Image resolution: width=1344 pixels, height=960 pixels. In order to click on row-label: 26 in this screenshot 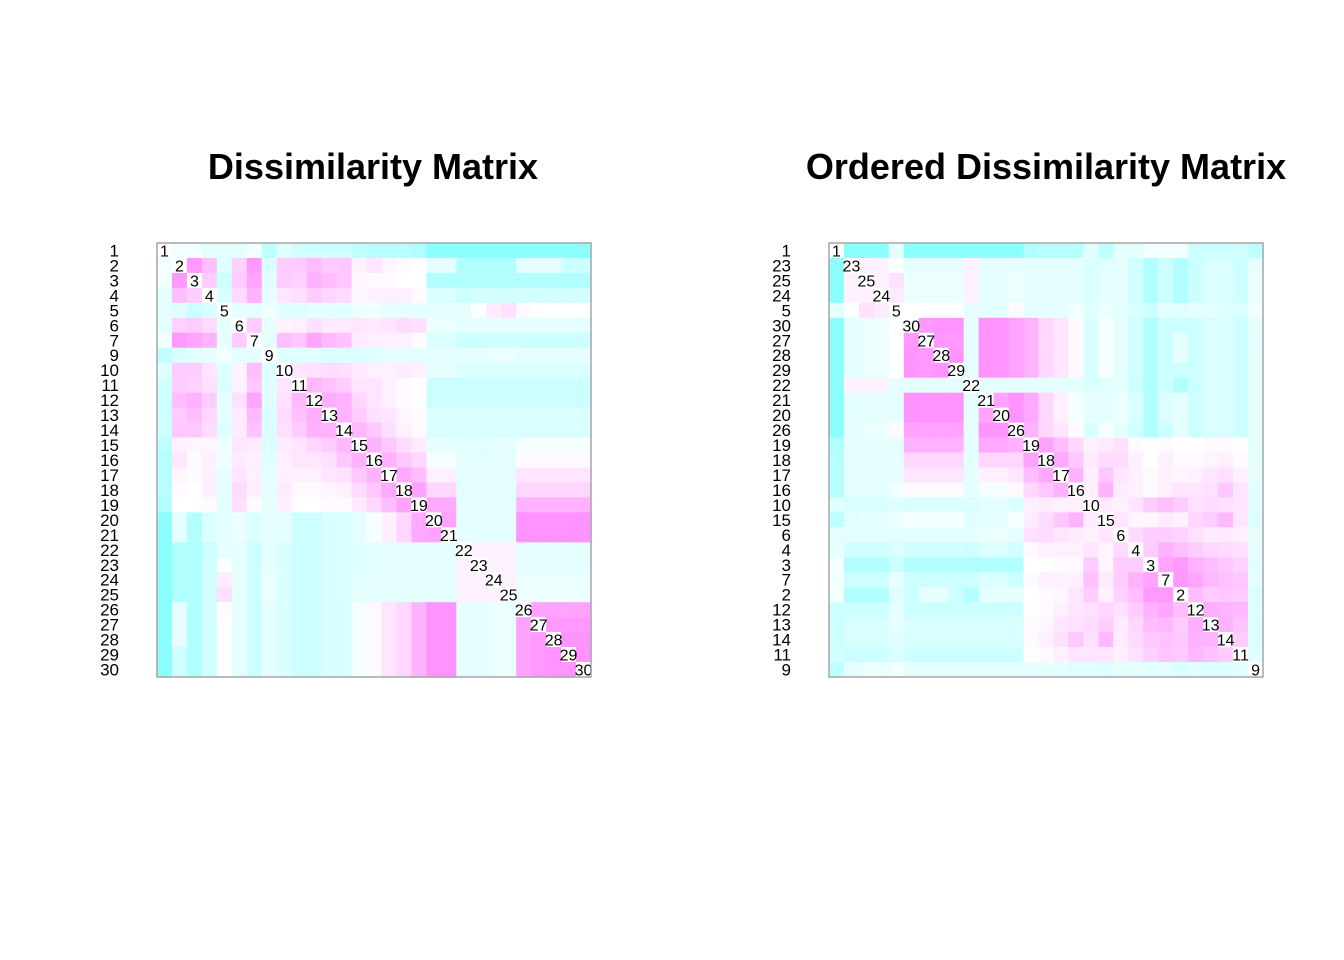, I will do `click(781, 430)`.